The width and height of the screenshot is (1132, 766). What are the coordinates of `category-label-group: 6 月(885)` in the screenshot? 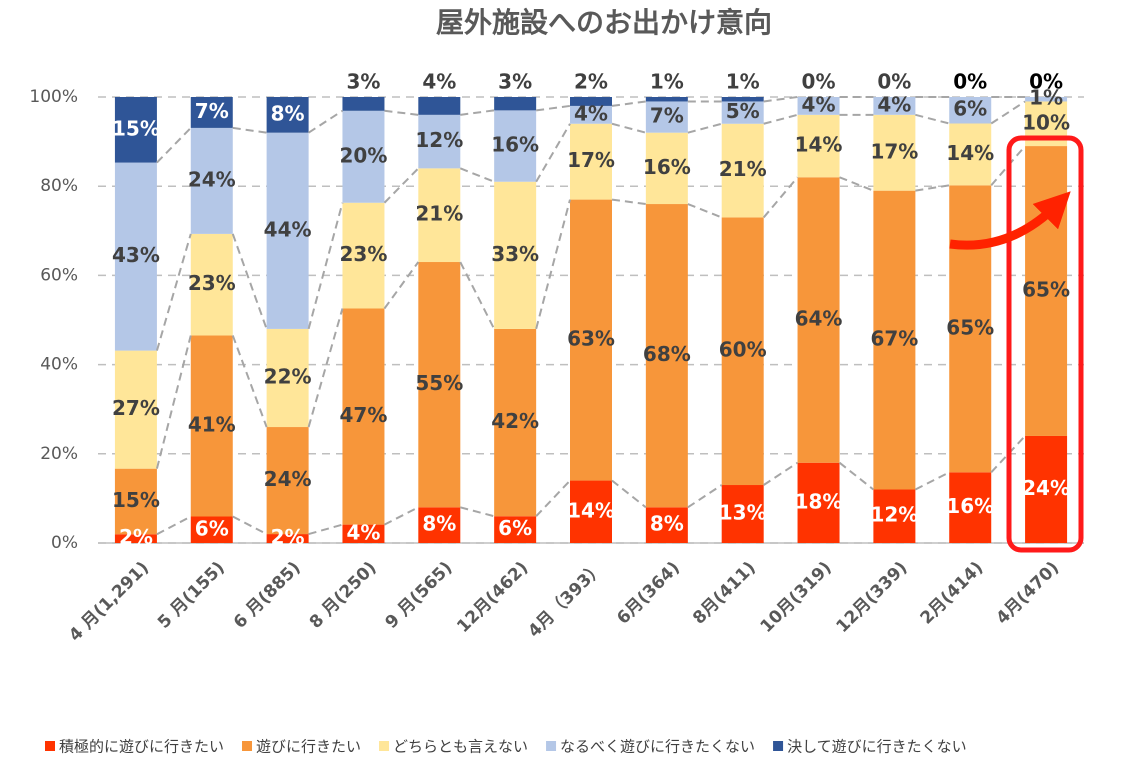 It's located at (267, 595).